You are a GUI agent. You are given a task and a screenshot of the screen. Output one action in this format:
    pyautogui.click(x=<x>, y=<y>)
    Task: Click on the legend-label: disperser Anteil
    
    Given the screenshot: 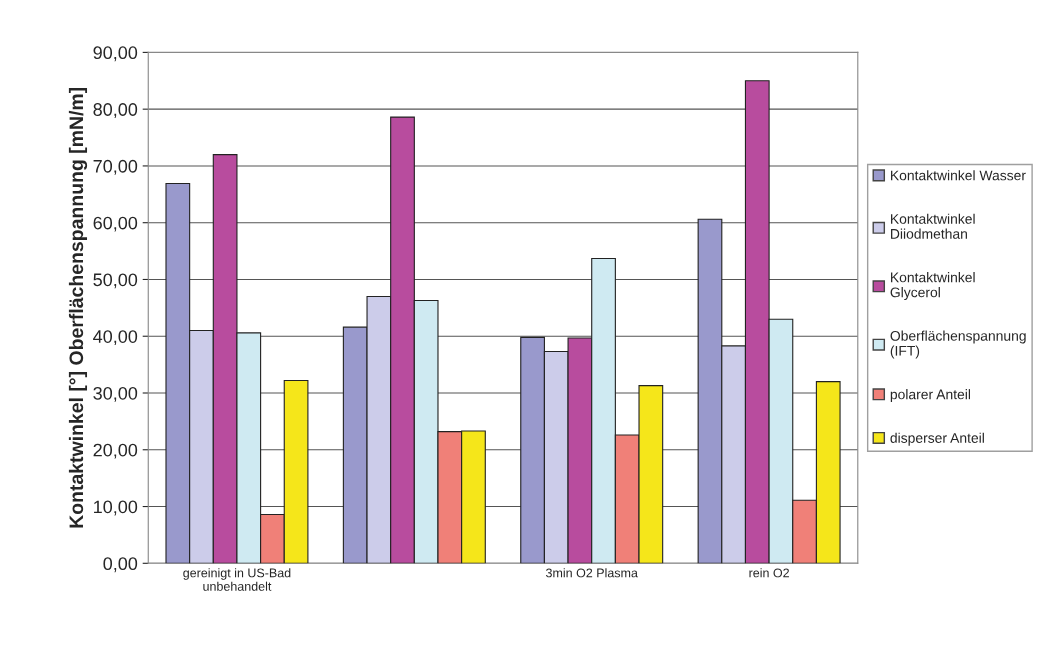 What is the action you would take?
    pyautogui.click(x=937, y=439)
    